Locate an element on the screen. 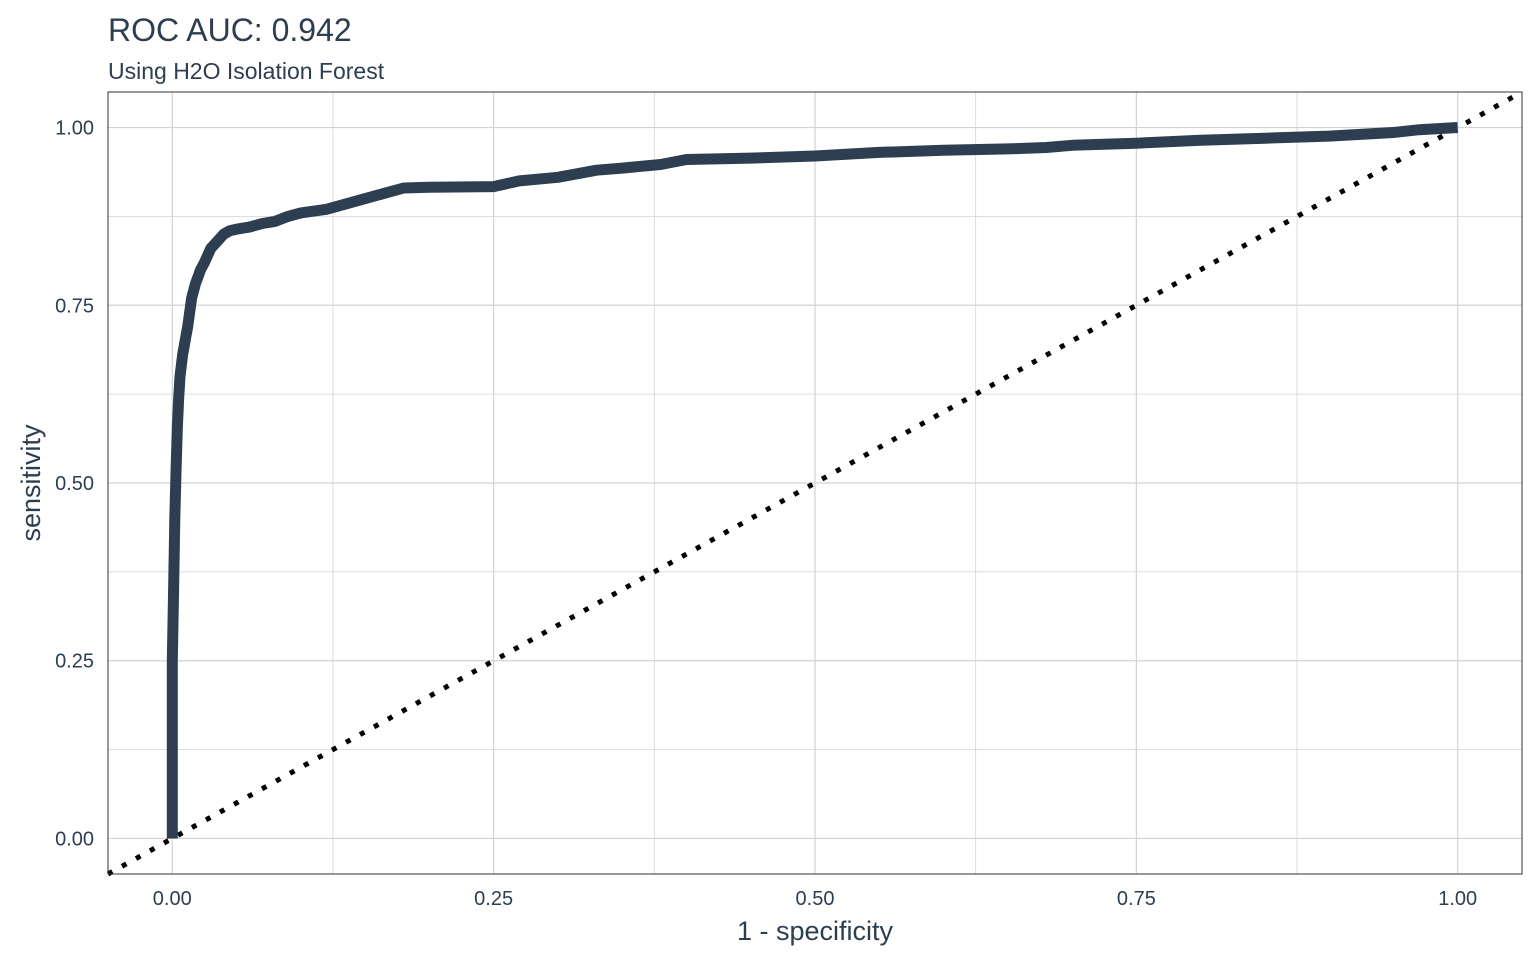  y-axis-ticks: 0.00 0.25 0.50 0.75 1.00 is located at coordinates (74, 484).